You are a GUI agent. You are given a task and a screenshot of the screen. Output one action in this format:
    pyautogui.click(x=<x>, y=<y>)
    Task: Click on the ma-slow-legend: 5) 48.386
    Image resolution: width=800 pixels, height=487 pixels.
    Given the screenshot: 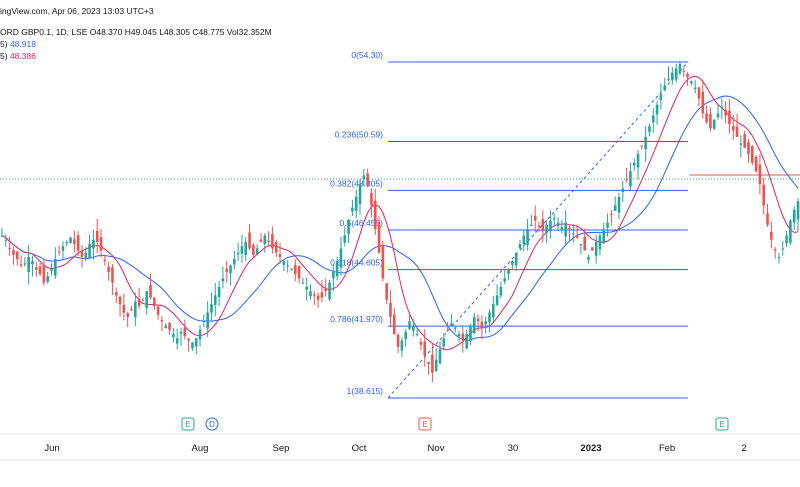 What is the action you would take?
    pyautogui.click(x=18, y=56)
    